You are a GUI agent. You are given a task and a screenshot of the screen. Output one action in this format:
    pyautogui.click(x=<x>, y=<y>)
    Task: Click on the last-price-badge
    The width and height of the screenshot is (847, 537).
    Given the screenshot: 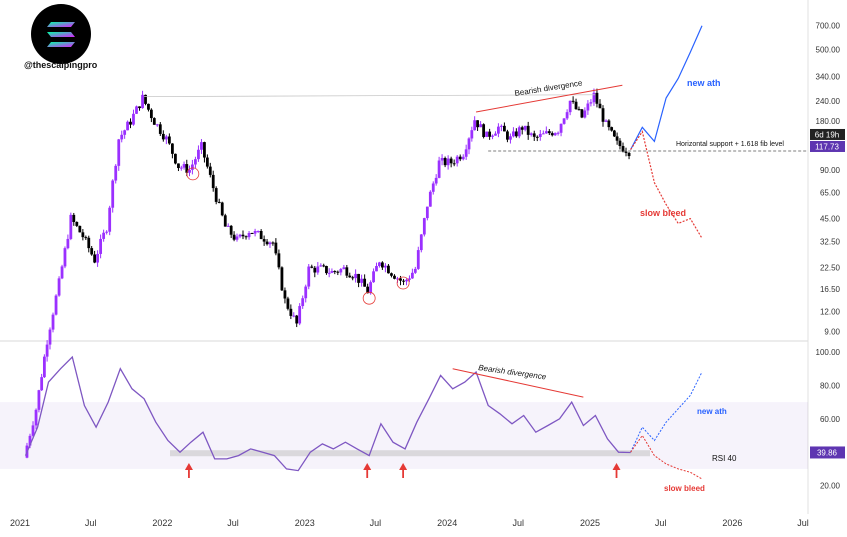 What is the action you would take?
    pyautogui.click(x=827, y=146)
    